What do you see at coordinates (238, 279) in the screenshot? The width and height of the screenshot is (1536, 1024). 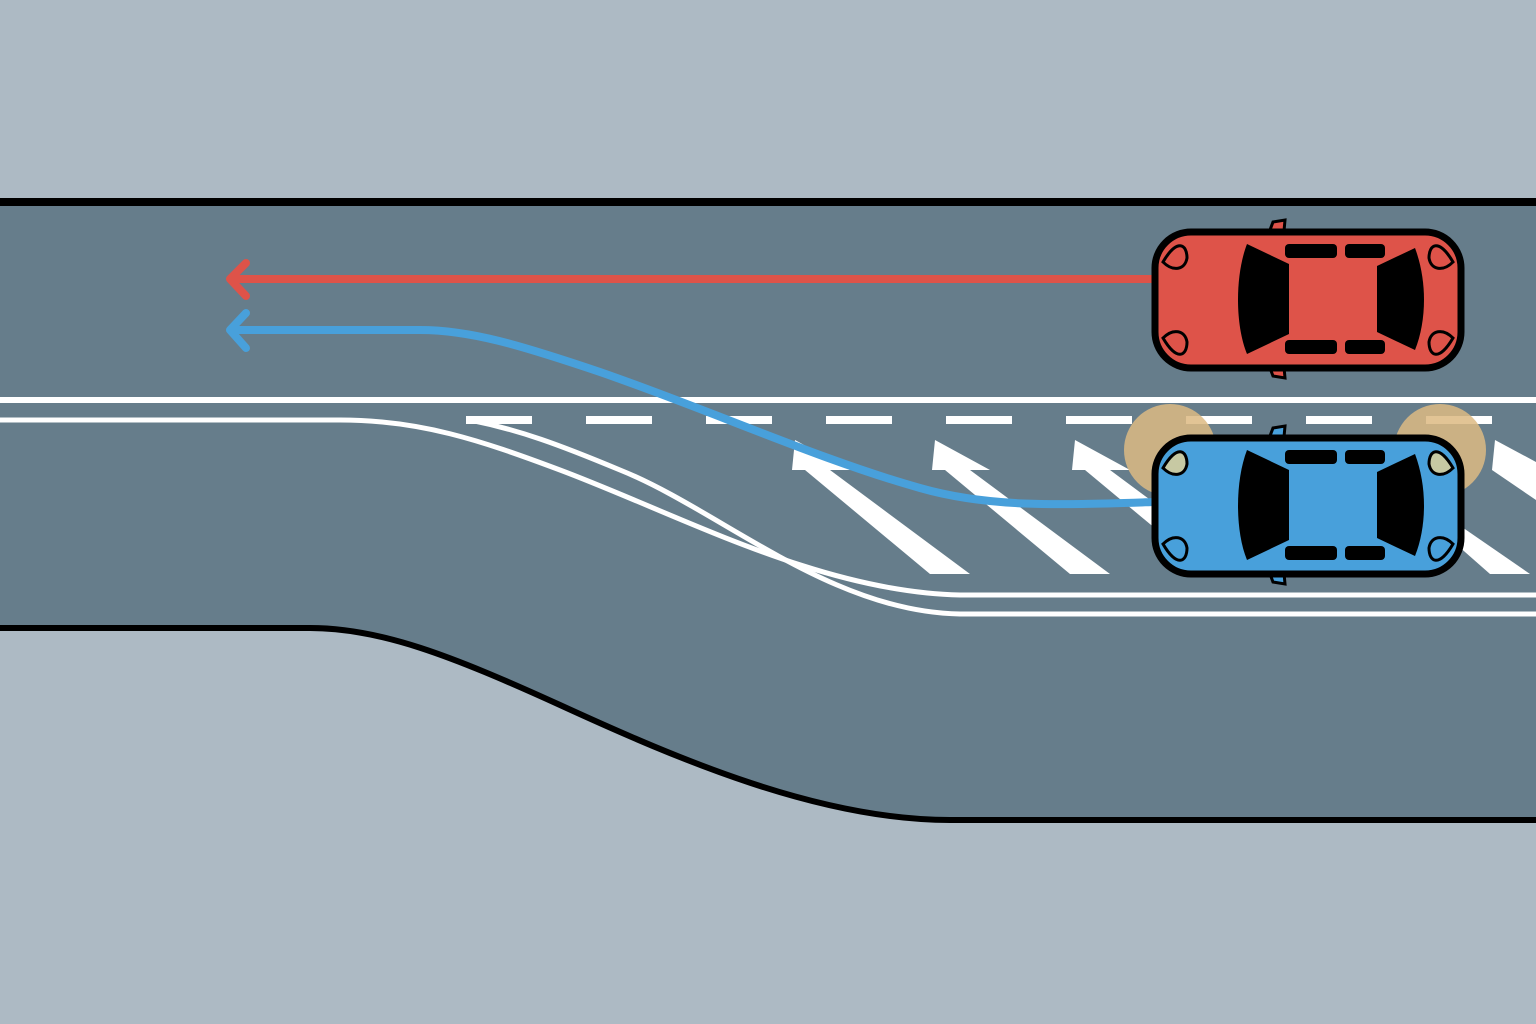 I see `red-arrow-head` at bounding box center [238, 279].